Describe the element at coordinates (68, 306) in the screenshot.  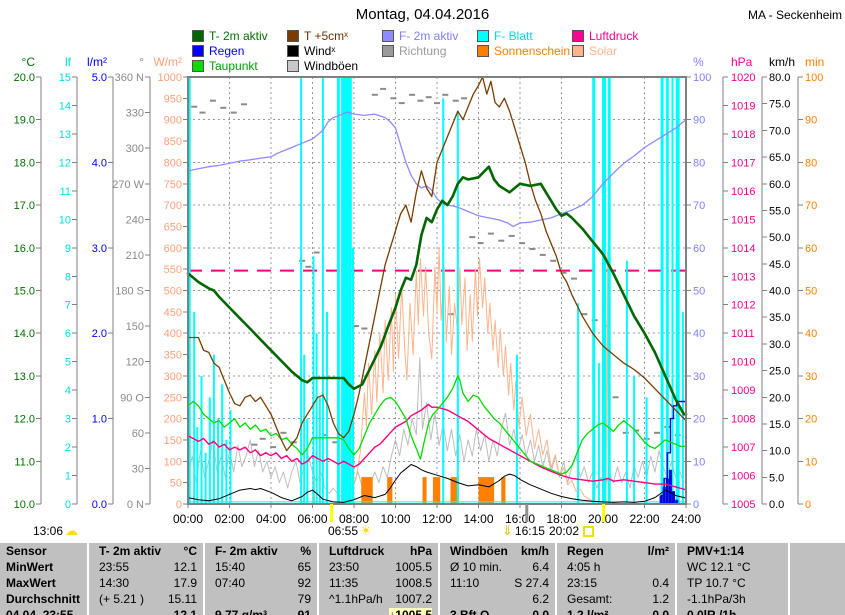
I see `svg-text: 7` at that location.